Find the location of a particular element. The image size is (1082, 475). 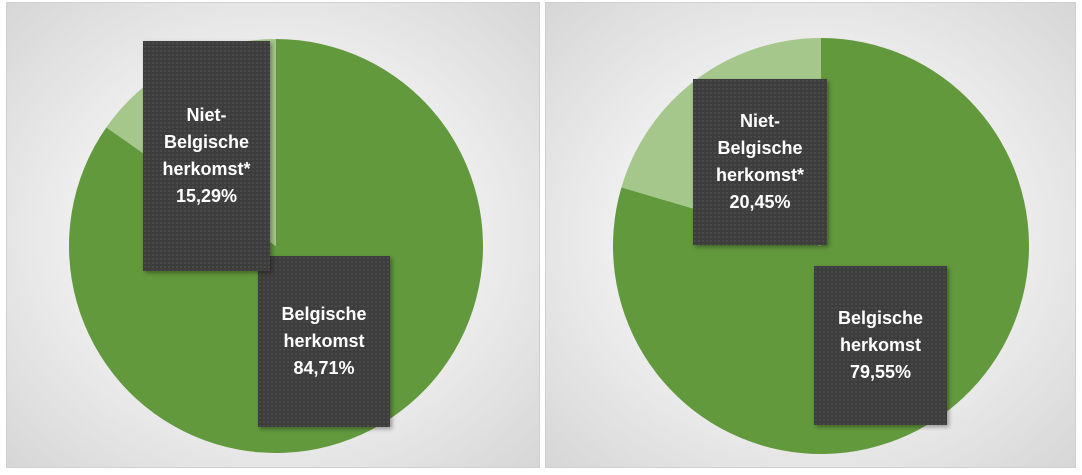

data-label-value: 15,29% is located at coordinates (206, 196).